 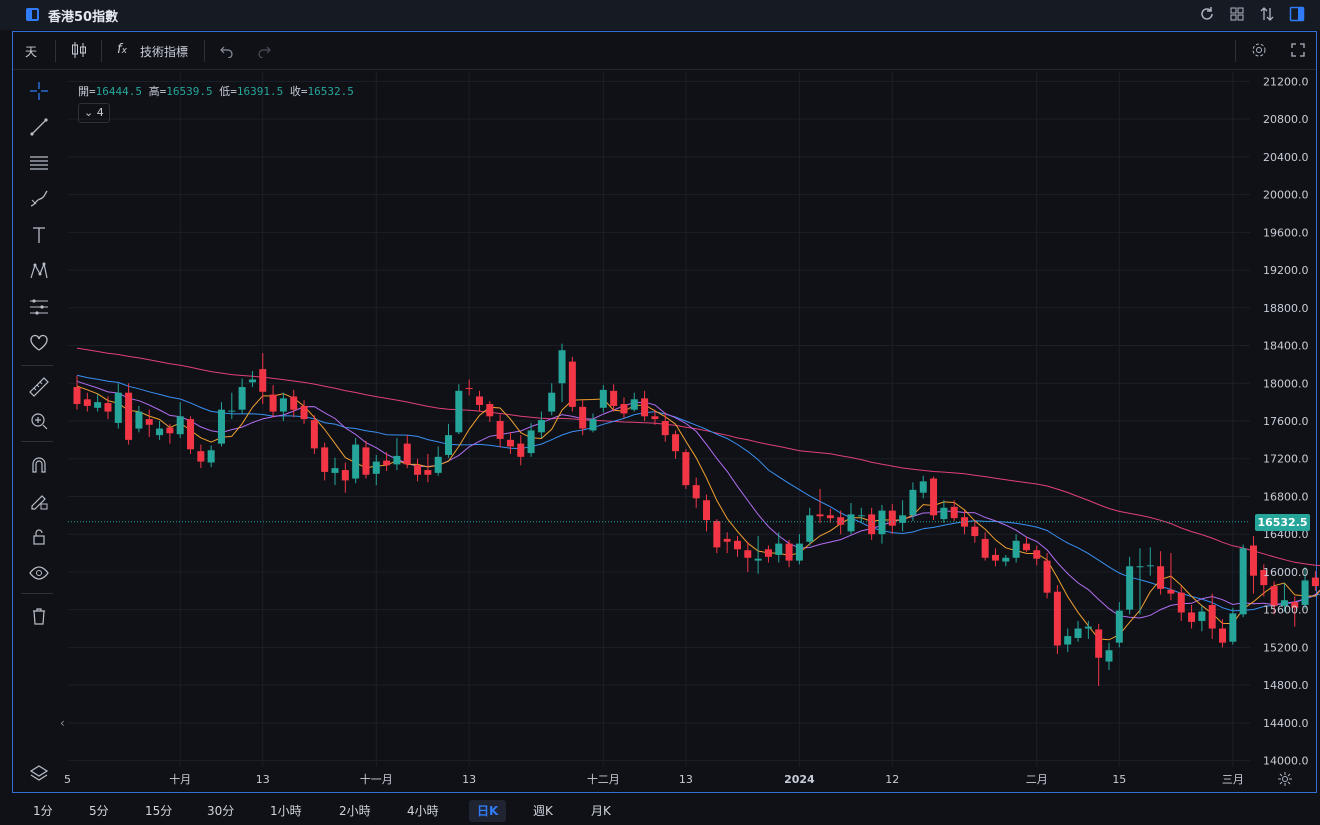 What do you see at coordinates (39, 235) in the screenshot?
I see `text-tool-icon` at bounding box center [39, 235].